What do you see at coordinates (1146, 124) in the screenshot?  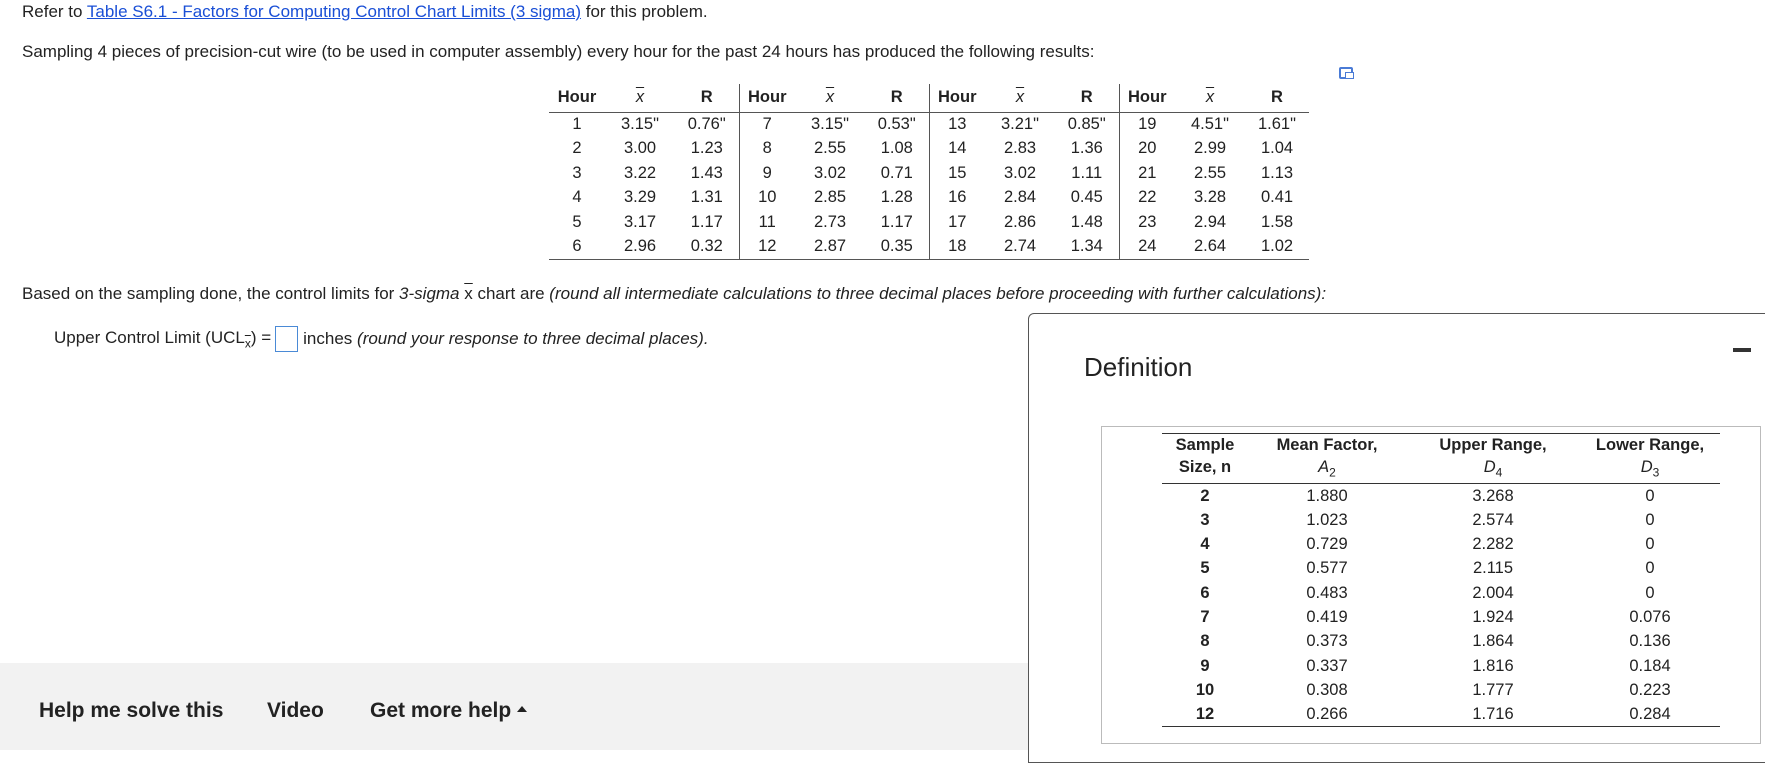 I see `table-cell: 19` at bounding box center [1146, 124].